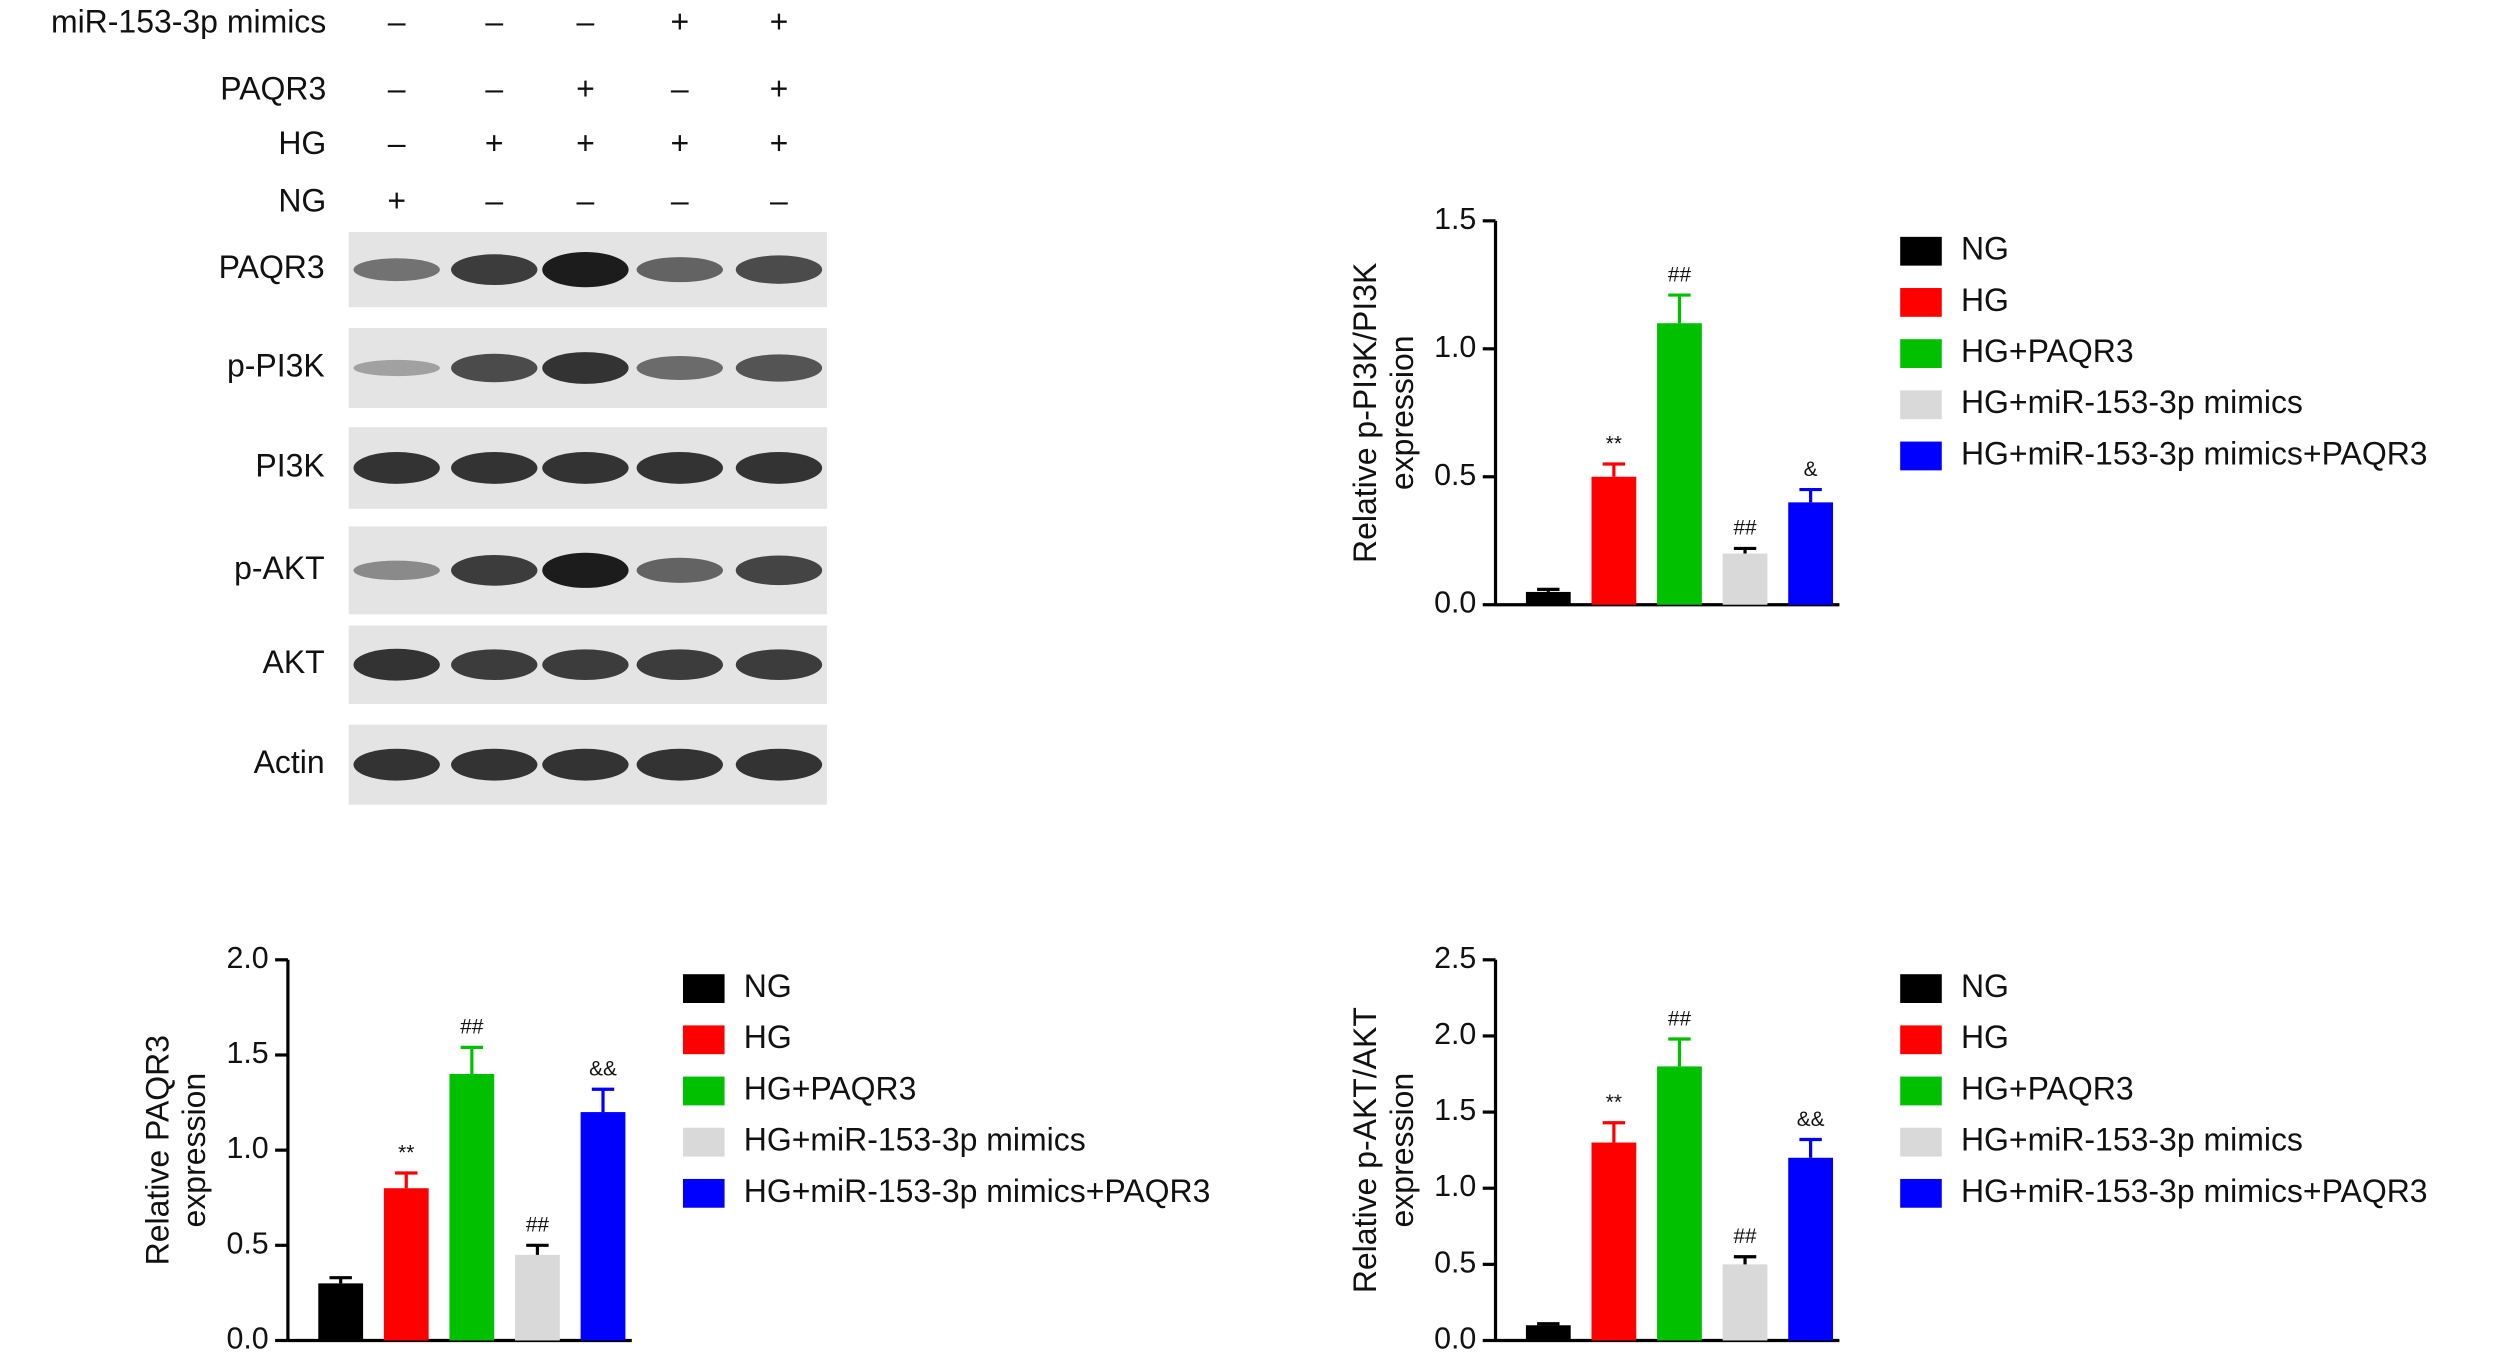 The height and width of the screenshot is (1363, 2508). What do you see at coordinates (247, 958) in the screenshot?
I see `y-tick-label: 2.0` at bounding box center [247, 958].